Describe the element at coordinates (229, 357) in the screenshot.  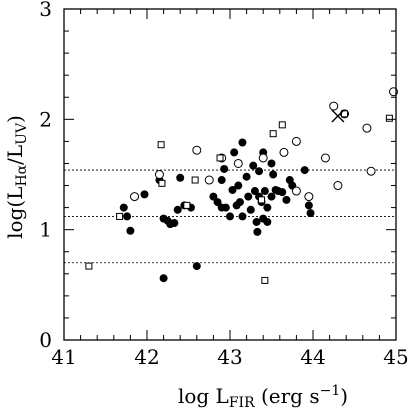
I see `x-tick-label: 43` at that location.